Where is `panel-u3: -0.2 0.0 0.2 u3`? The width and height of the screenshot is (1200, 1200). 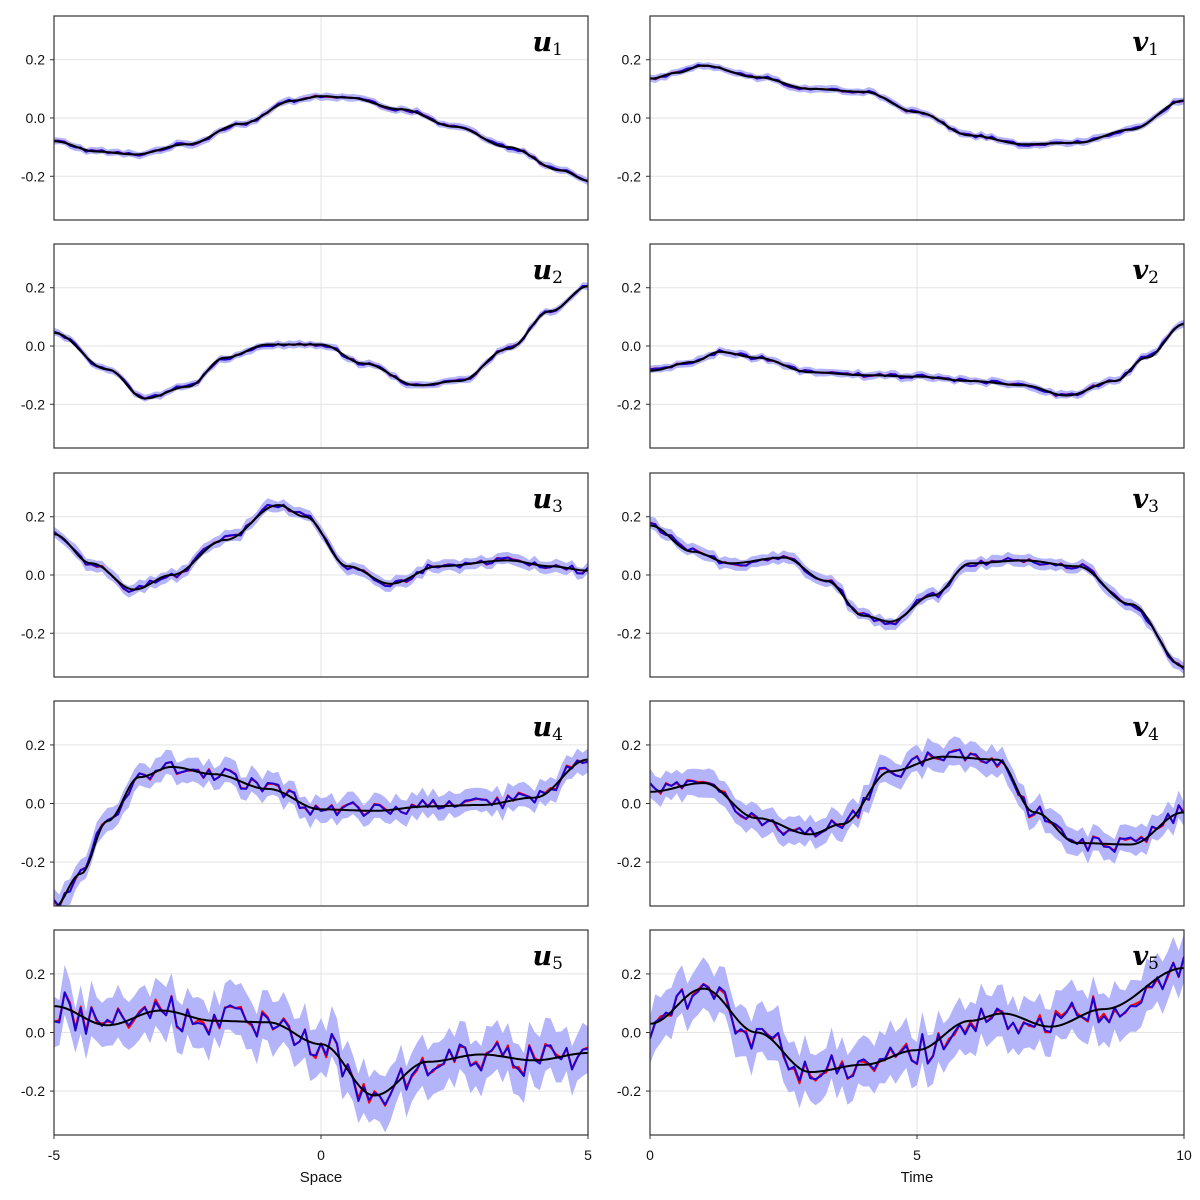
panel-u3: -0.2 0.0 0.2 u3 is located at coordinates (305, 575).